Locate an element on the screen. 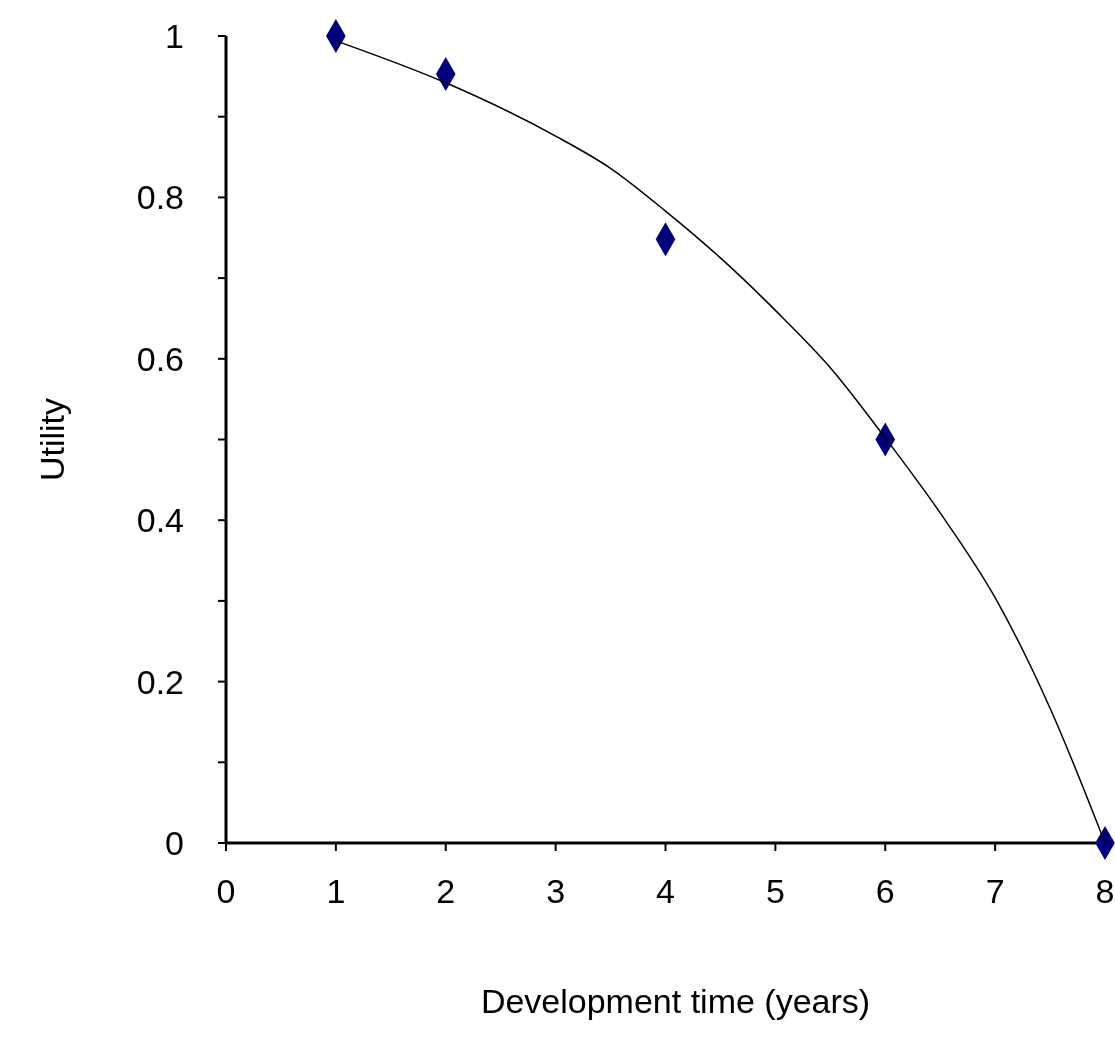 The image size is (1115, 1037). x-tick-label: 8 is located at coordinates (1105, 891).